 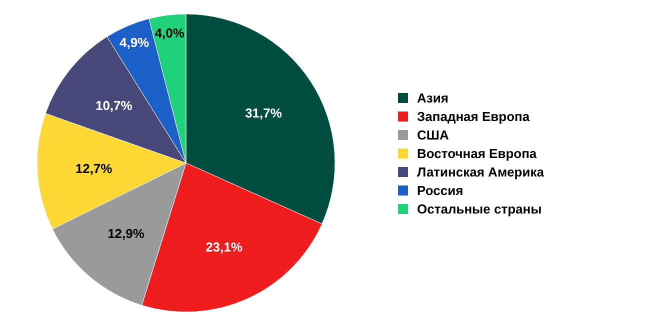 What do you see at coordinates (263, 112) in the screenshot?
I see `data-label: 31,7%` at bounding box center [263, 112].